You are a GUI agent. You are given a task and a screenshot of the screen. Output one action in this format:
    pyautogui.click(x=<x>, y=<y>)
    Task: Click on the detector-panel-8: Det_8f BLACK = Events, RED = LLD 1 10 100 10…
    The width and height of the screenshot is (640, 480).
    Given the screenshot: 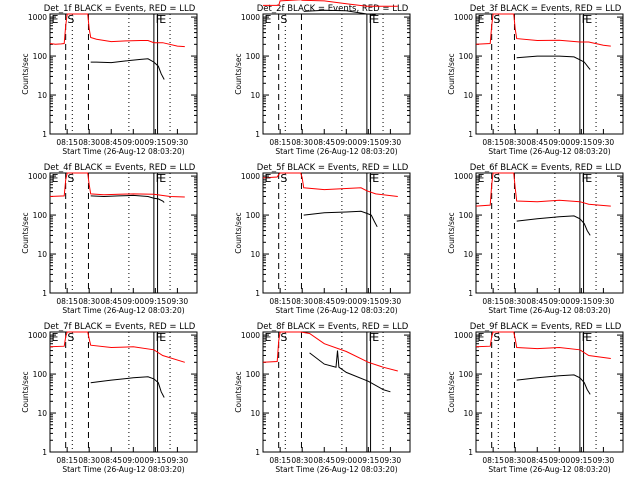 What is the action you would take?
    pyautogui.click(x=322, y=398)
    